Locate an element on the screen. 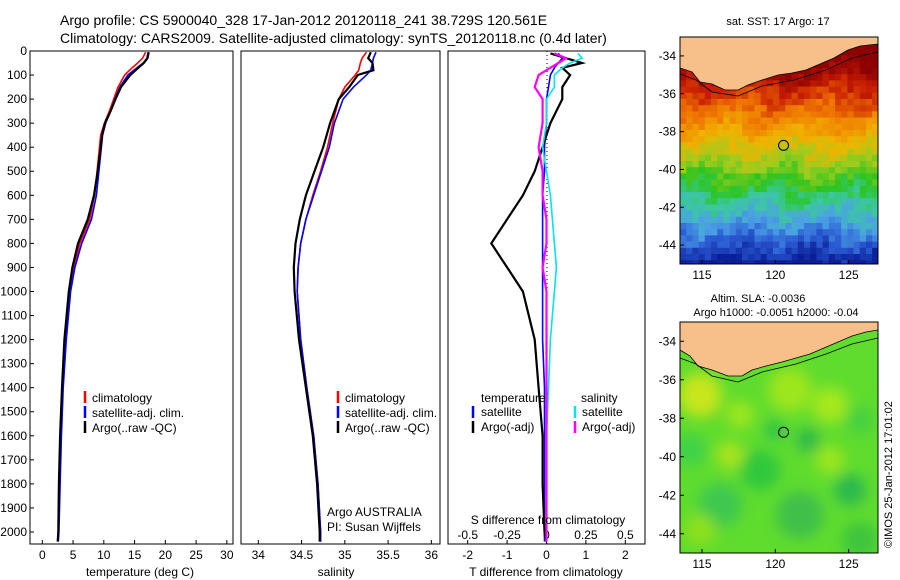 Image resolution: width=900 pixels, height=580 pixels. temperature-axis-tick-label: 15 is located at coordinates (135, 555).